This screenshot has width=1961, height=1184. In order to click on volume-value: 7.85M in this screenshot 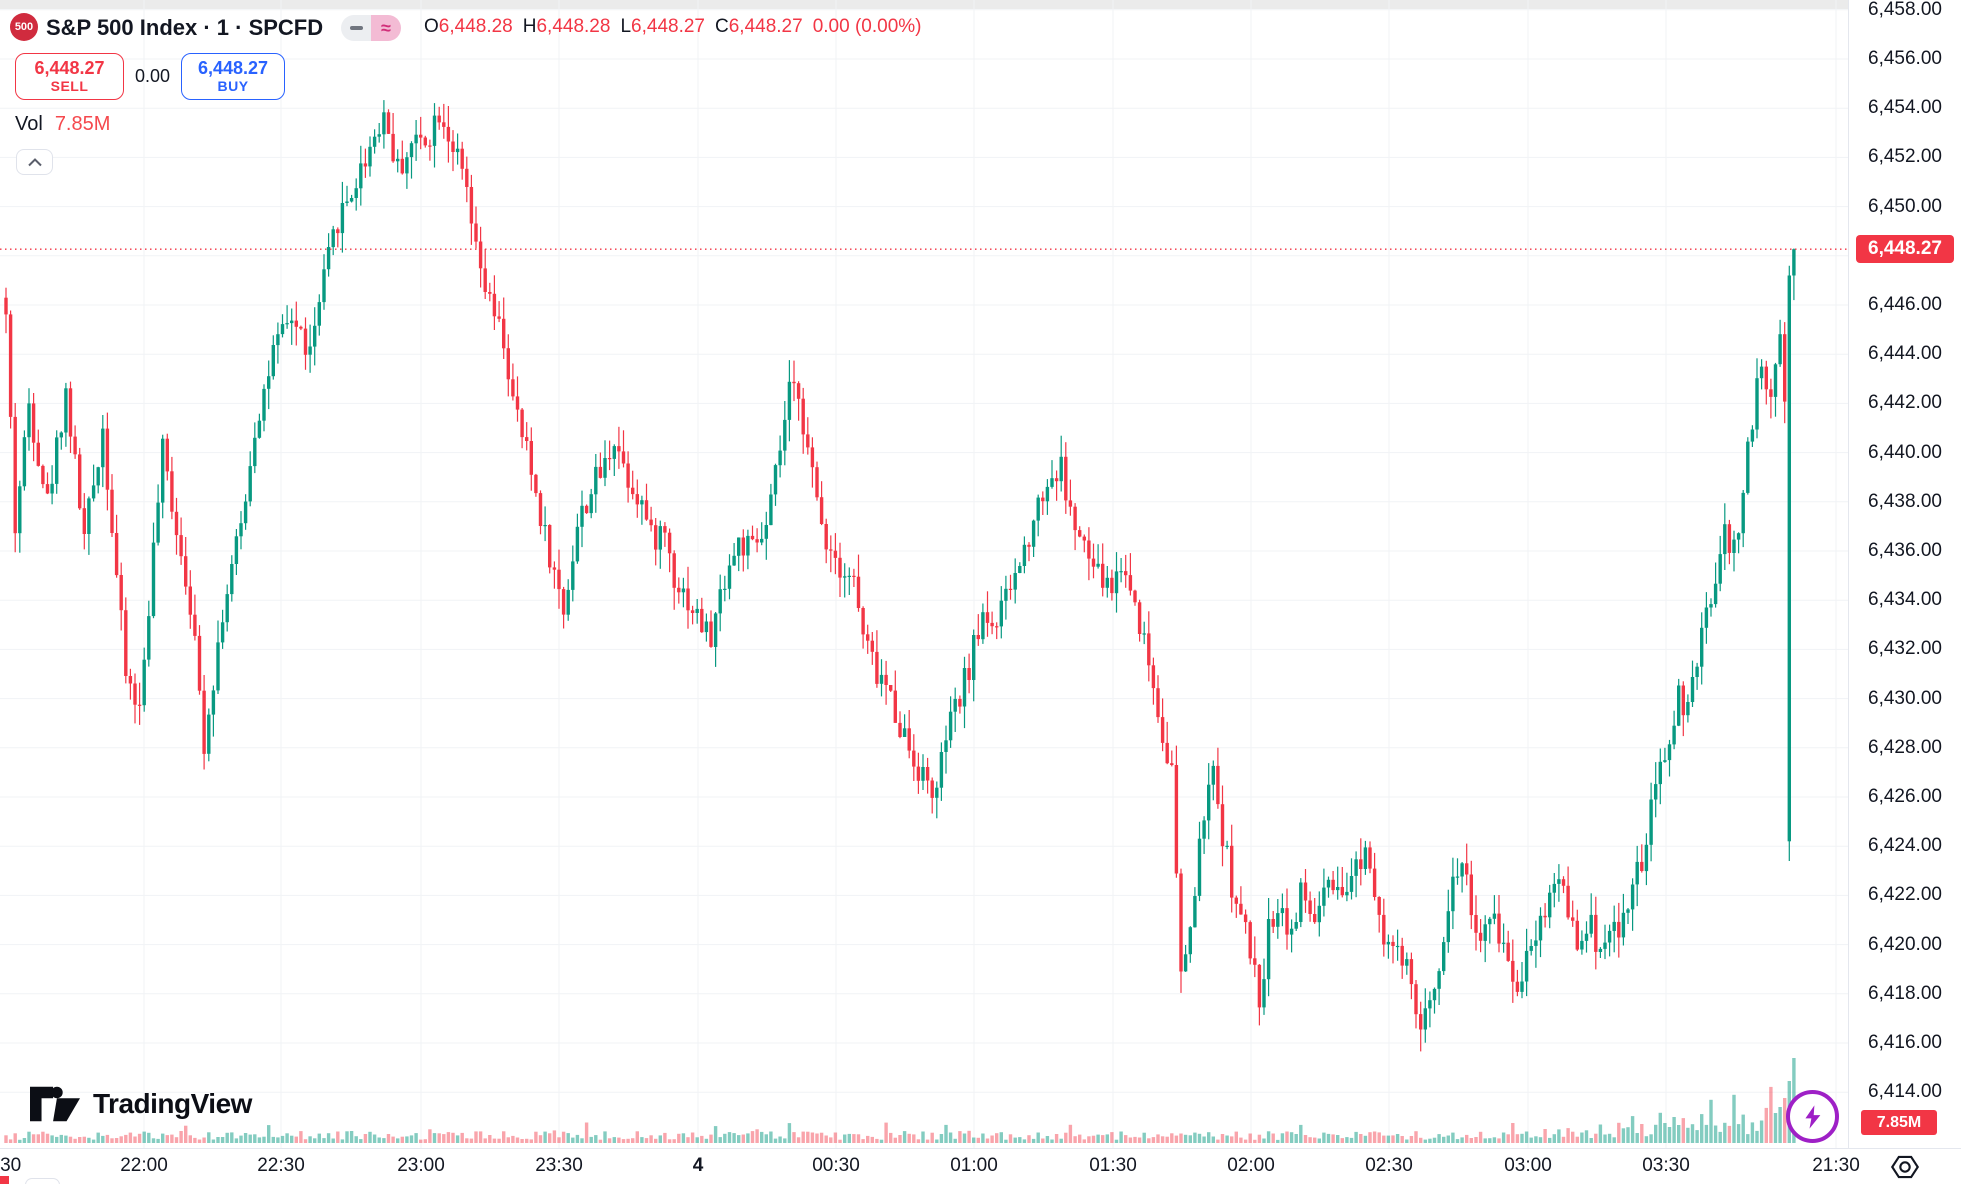, I will do `click(82, 124)`.